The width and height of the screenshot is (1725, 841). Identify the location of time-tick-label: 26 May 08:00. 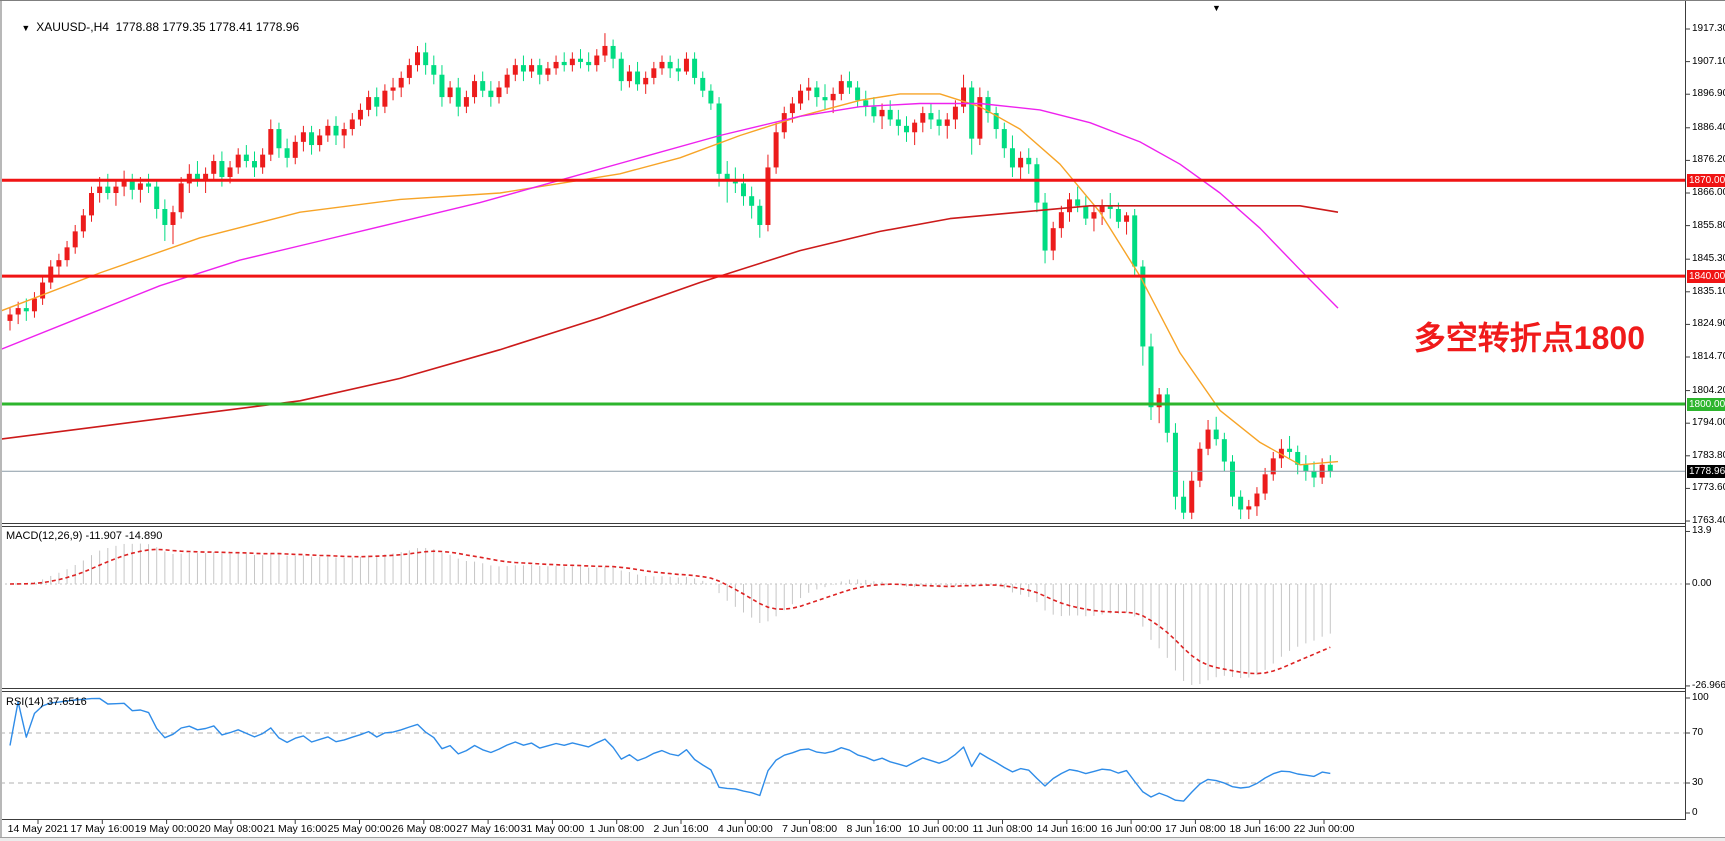
(423, 829).